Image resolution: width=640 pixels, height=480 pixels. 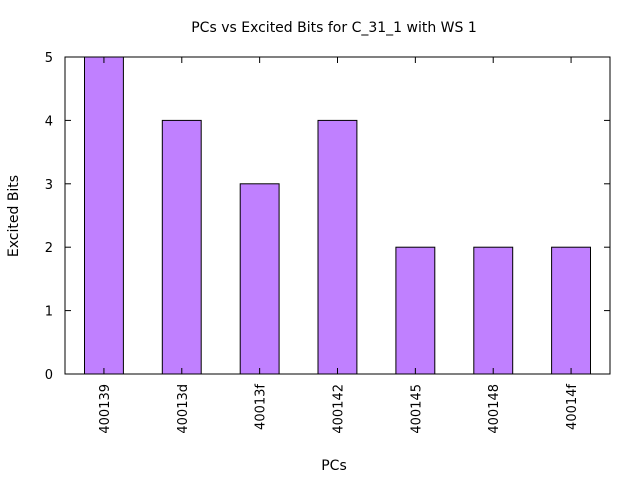 What do you see at coordinates (49, 185) in the screenshot?
I see `y-tick-label: 3` at bounding box center [49, 185].